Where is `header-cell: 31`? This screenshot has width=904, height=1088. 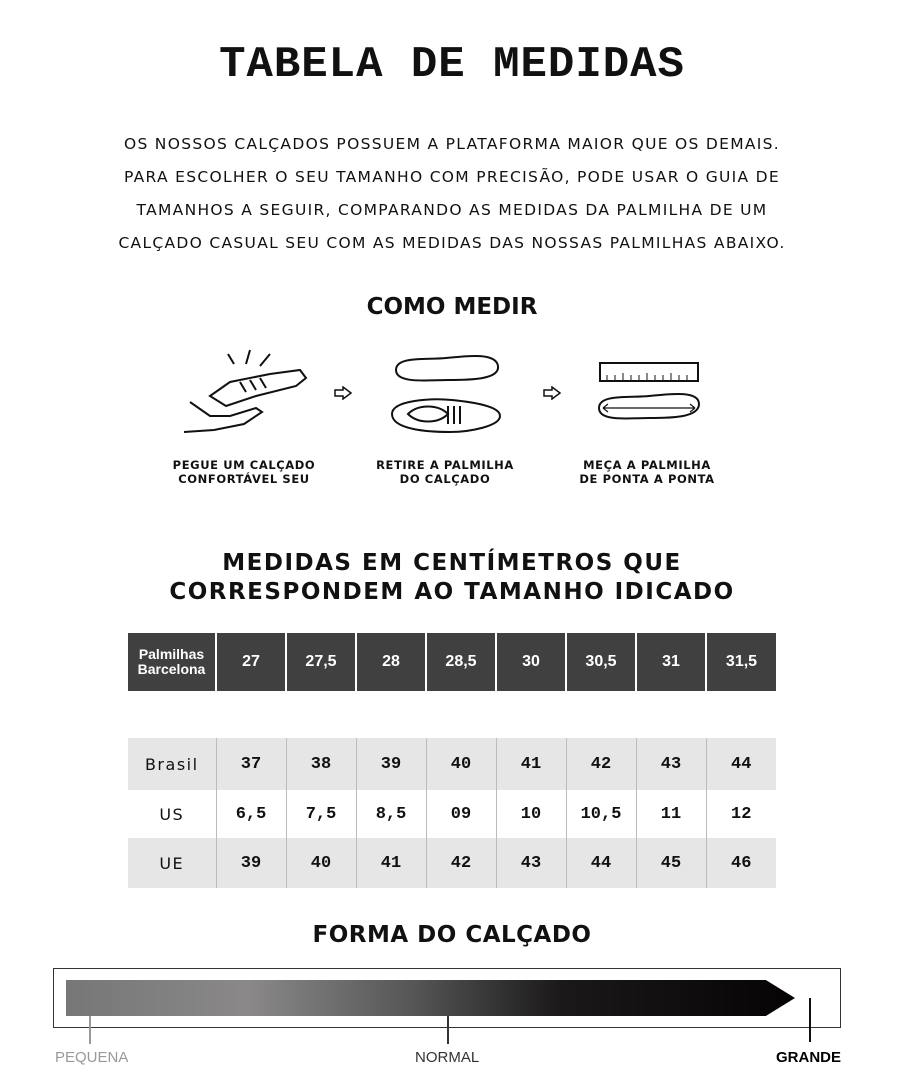 header-cell: 31 is located at coordinates (670, 662).